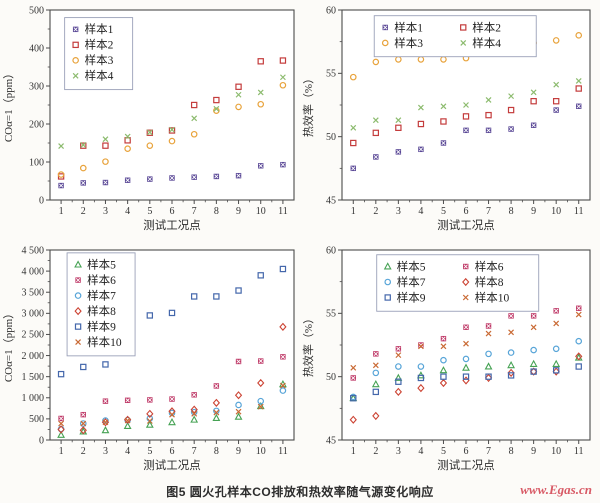 The image size is (600, 503). I want to click on svg-text: 4 000, so click(33, 271).